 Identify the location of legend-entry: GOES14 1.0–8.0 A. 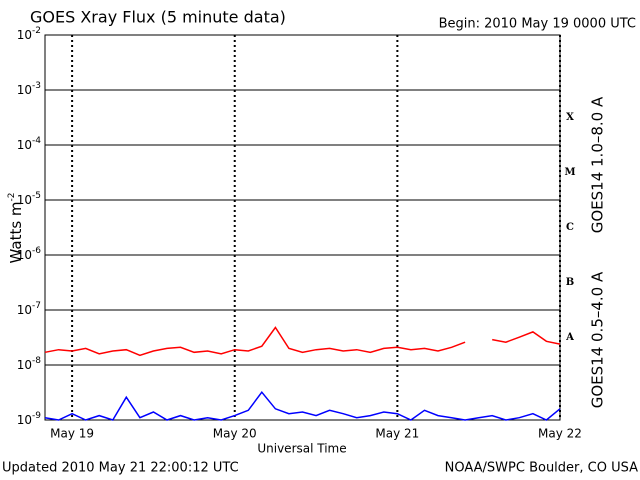
(598, 164).